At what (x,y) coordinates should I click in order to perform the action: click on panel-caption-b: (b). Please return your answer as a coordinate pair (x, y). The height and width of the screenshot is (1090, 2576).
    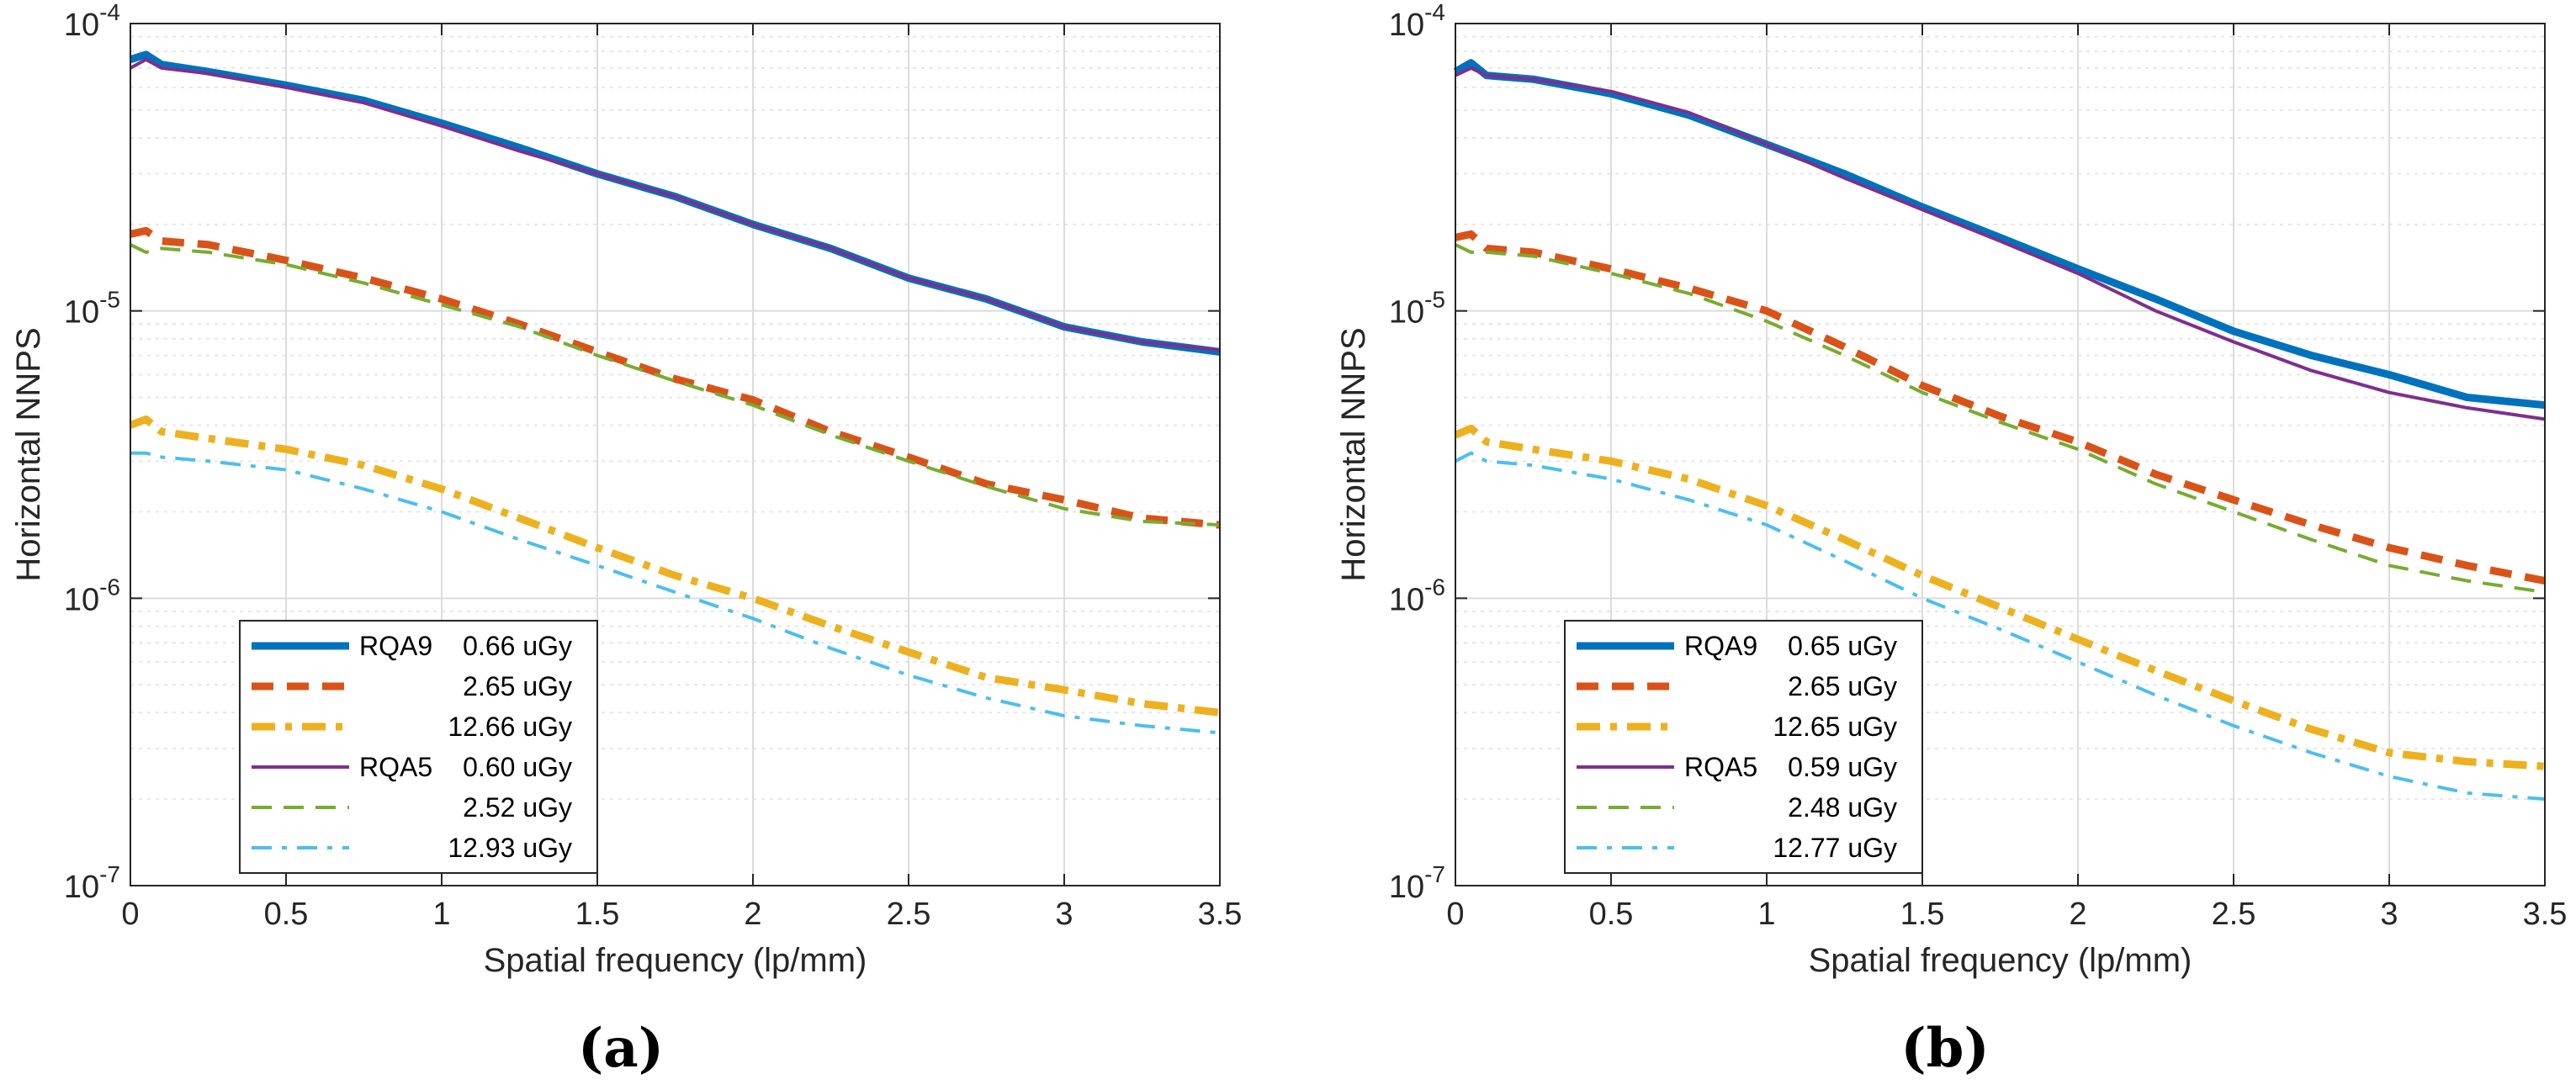
    Looking at the image, I should click on (1944, 1048).